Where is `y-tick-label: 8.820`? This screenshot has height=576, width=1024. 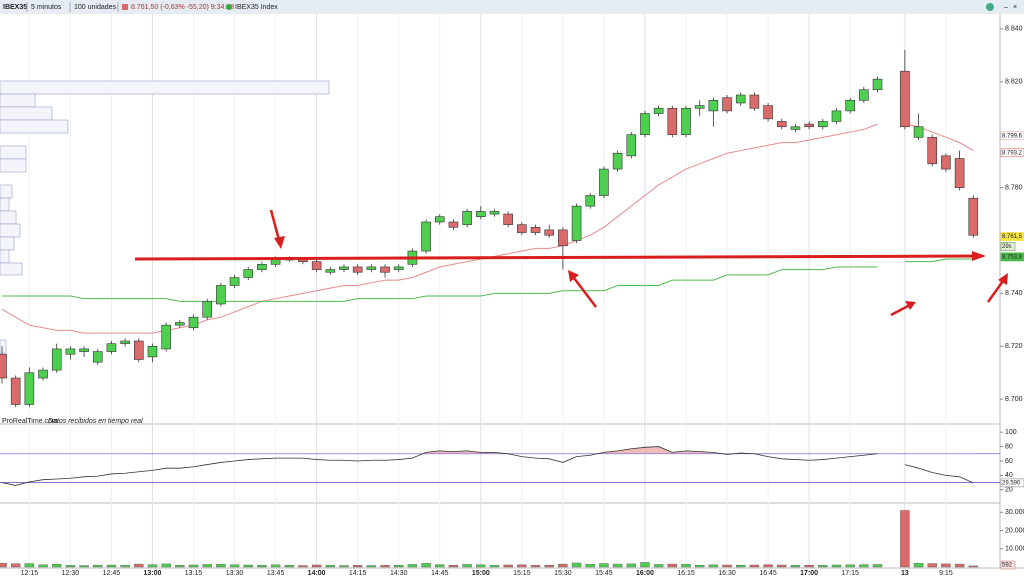 y-tick-label: 8.820 is located at coordinates (1014, 82).